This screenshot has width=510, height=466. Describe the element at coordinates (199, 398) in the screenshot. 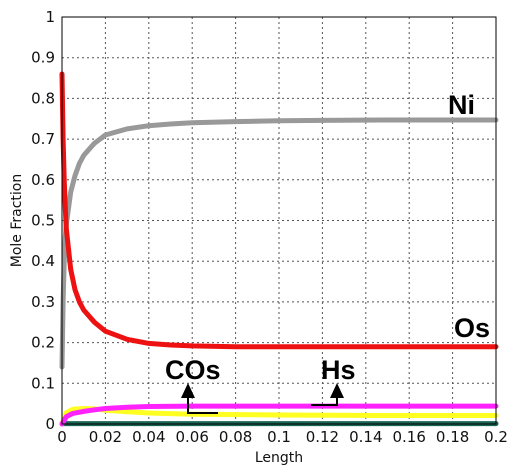

I see `cos-arrow-icon` at that location.